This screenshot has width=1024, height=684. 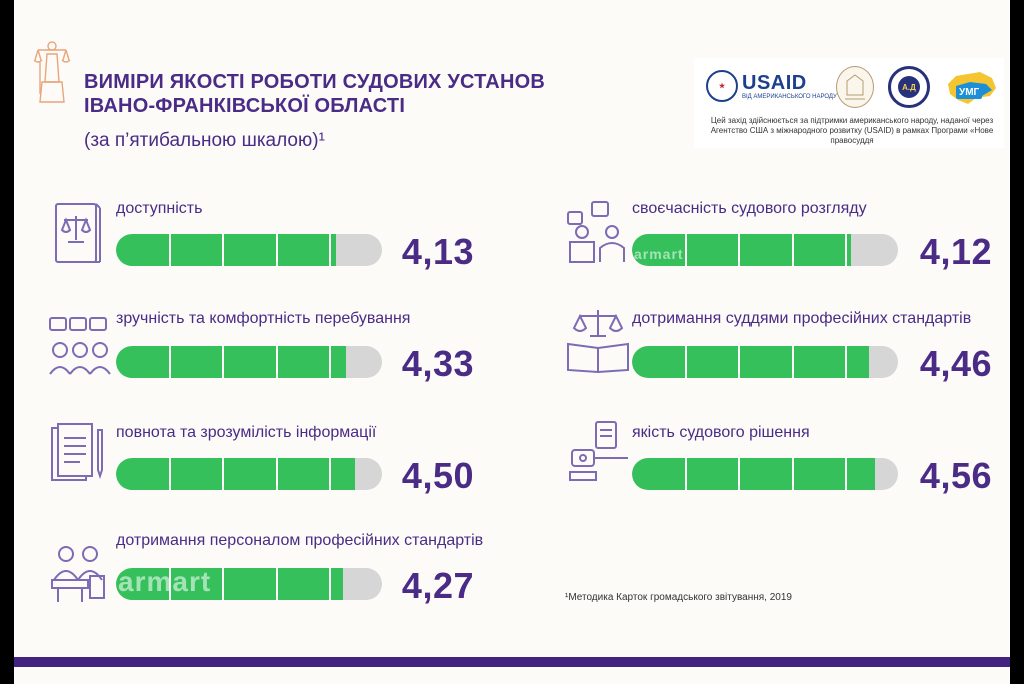 I want to click on staff-desk-icon, so click(x=78, y=574).